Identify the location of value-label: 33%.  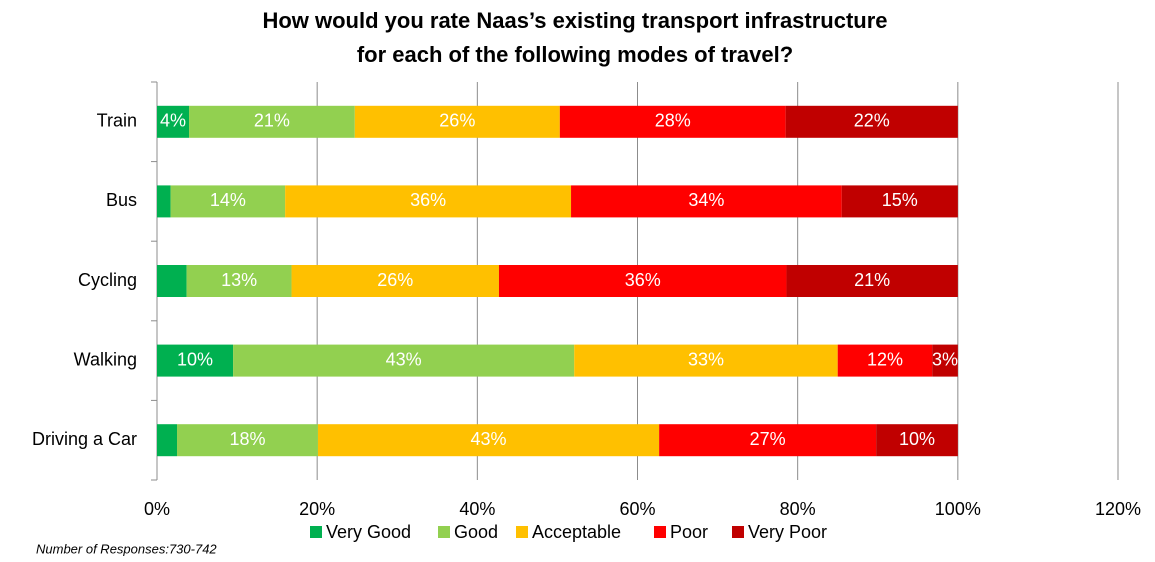
(706, 359).